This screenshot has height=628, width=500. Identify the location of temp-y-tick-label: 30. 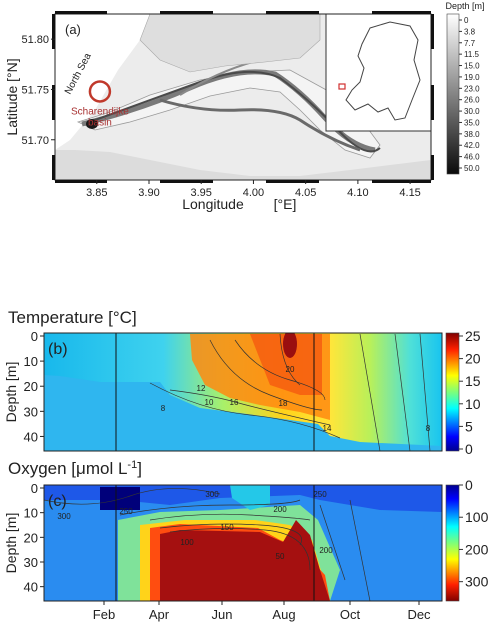
(31, 411).